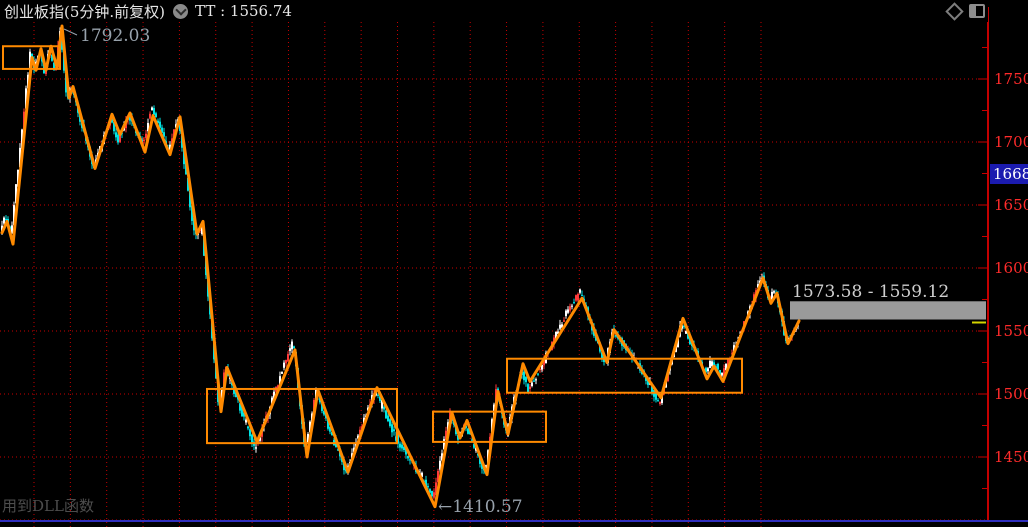 Image resolution: width=1028 pixels, height=527 pixels. What do you see at coordinates (494, 11) in the screenshot?
I see `title-bar: 创业板指(5分钟.前复权) TT : 1556.74` at bounding box center [494, 11].